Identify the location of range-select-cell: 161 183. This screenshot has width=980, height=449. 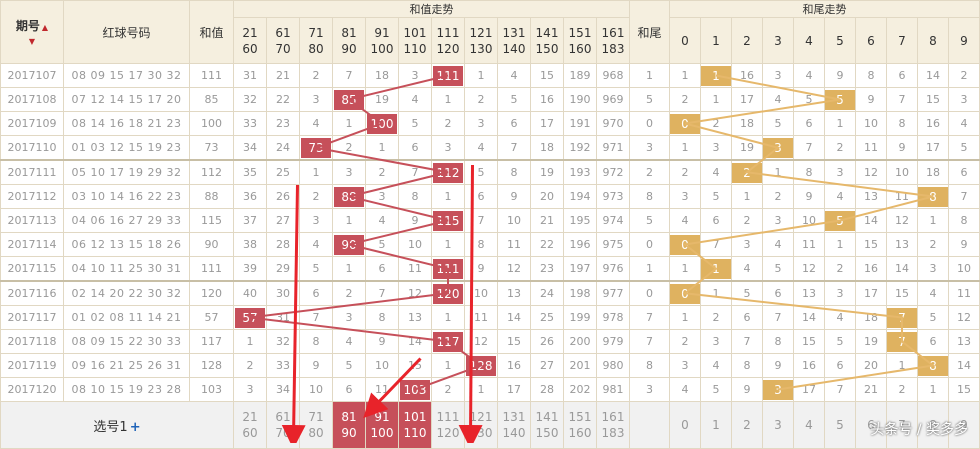
(613, 425).